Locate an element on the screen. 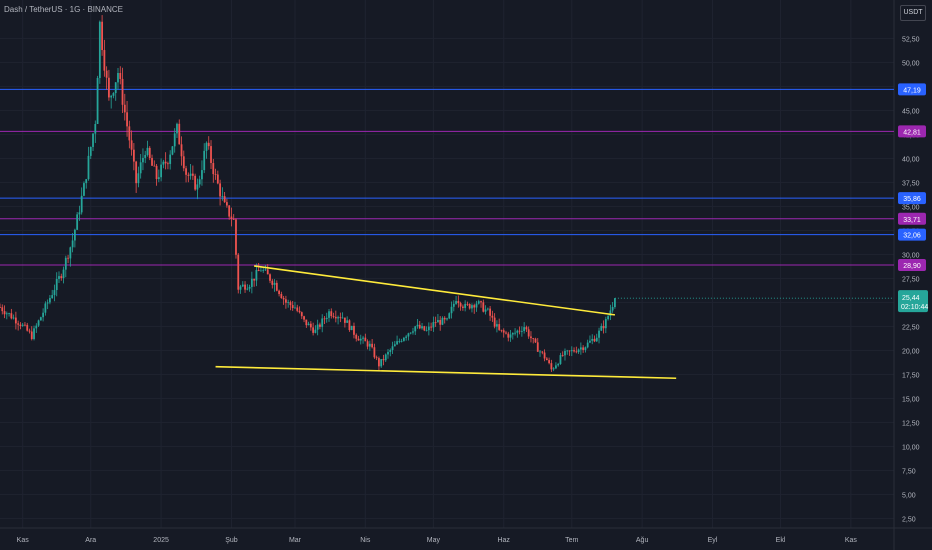  level-label-box is located at coordinates (912, 198).